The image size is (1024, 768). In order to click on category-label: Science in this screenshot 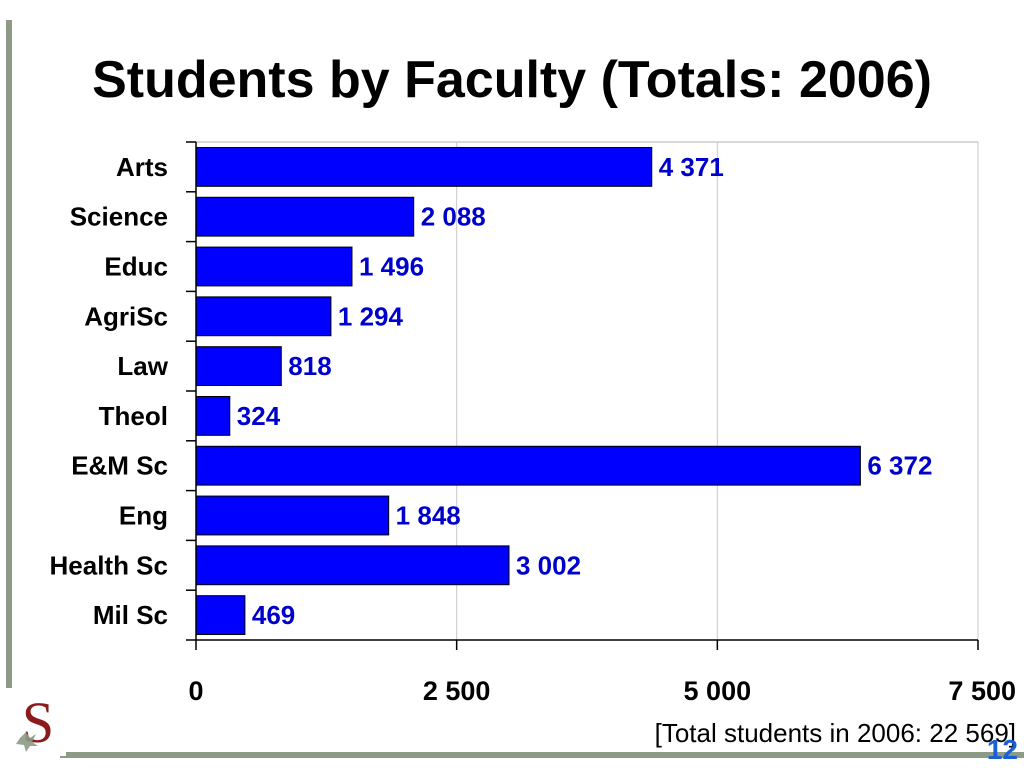, I will do `click(119, 217)`.